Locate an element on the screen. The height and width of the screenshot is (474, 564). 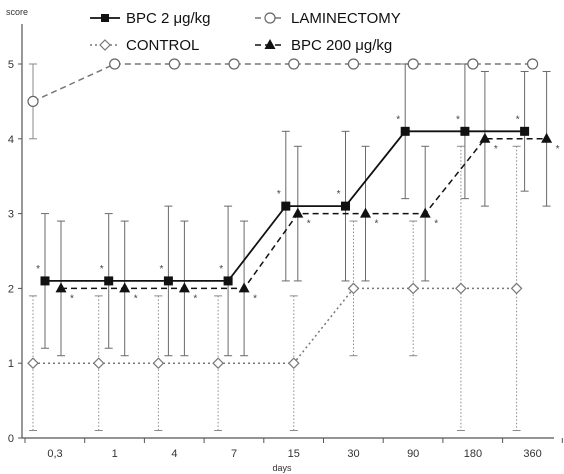
x-axis-title: days is located at coordinates (282, 468).